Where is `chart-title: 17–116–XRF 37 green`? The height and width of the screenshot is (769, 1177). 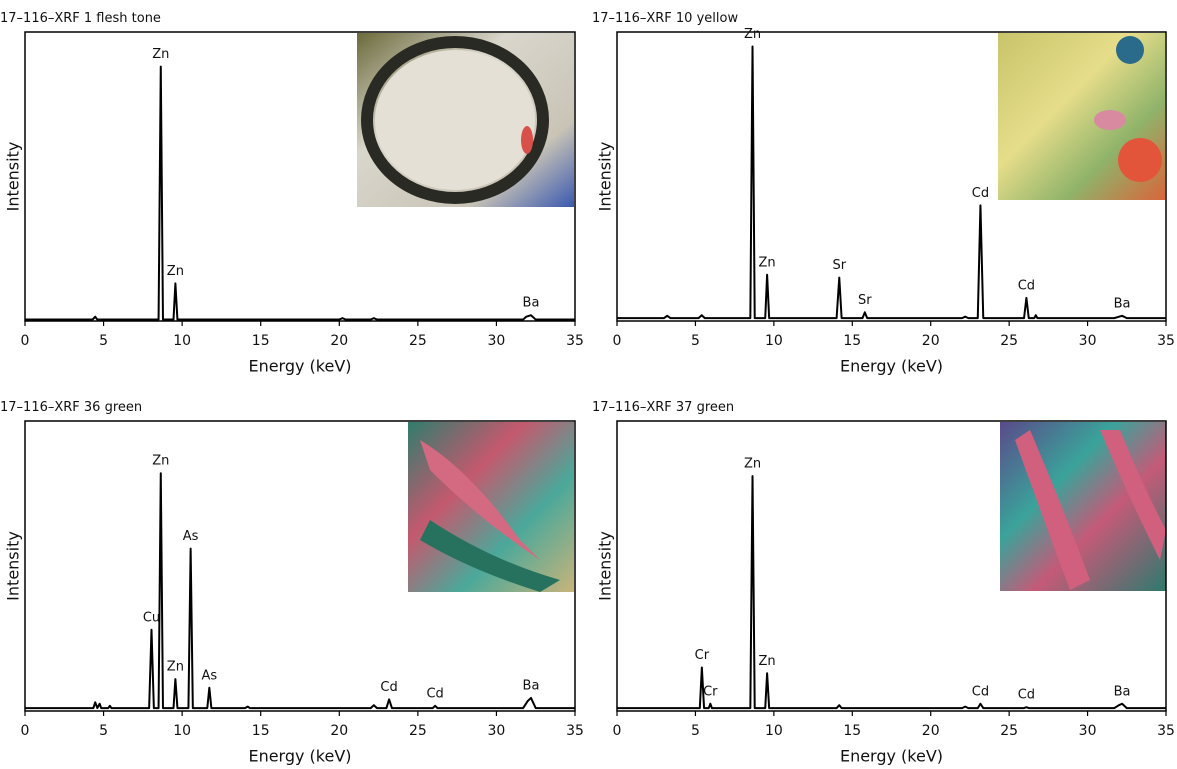
chart-title: 17–116–XRF 37 green is located at coordinates (663, 407).